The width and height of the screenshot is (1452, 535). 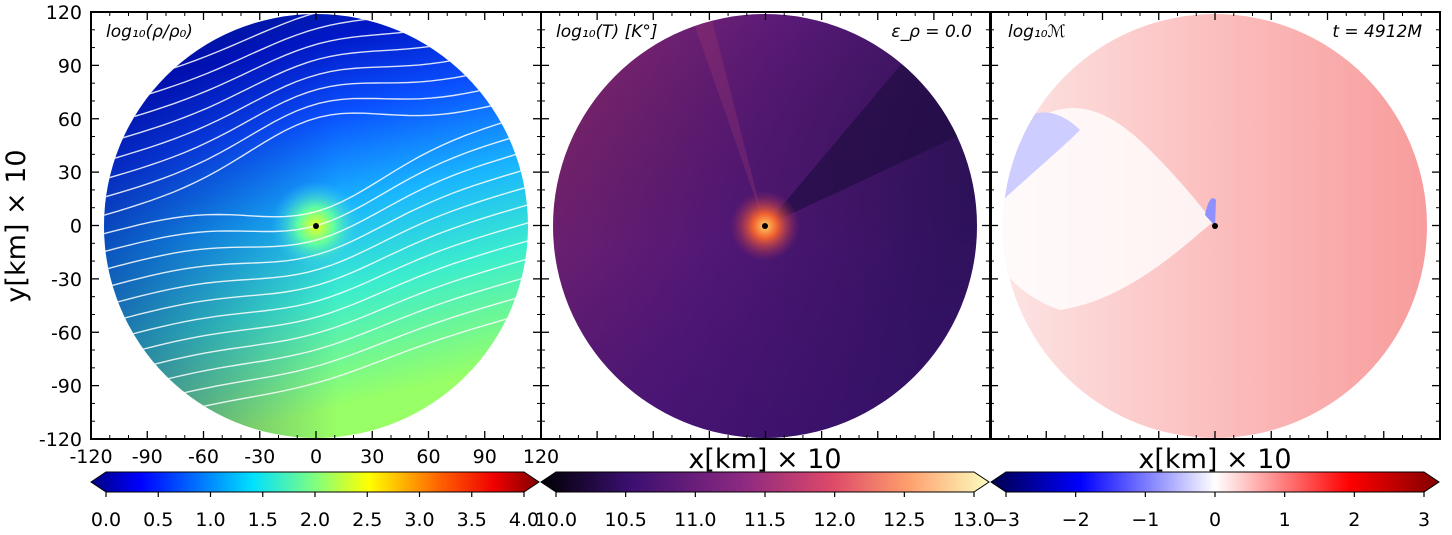 What do you see at coordinates (626, 520) in the screenshot?
I see `colorbar-tick-label: 10.5` at bounding box center [626, 520].